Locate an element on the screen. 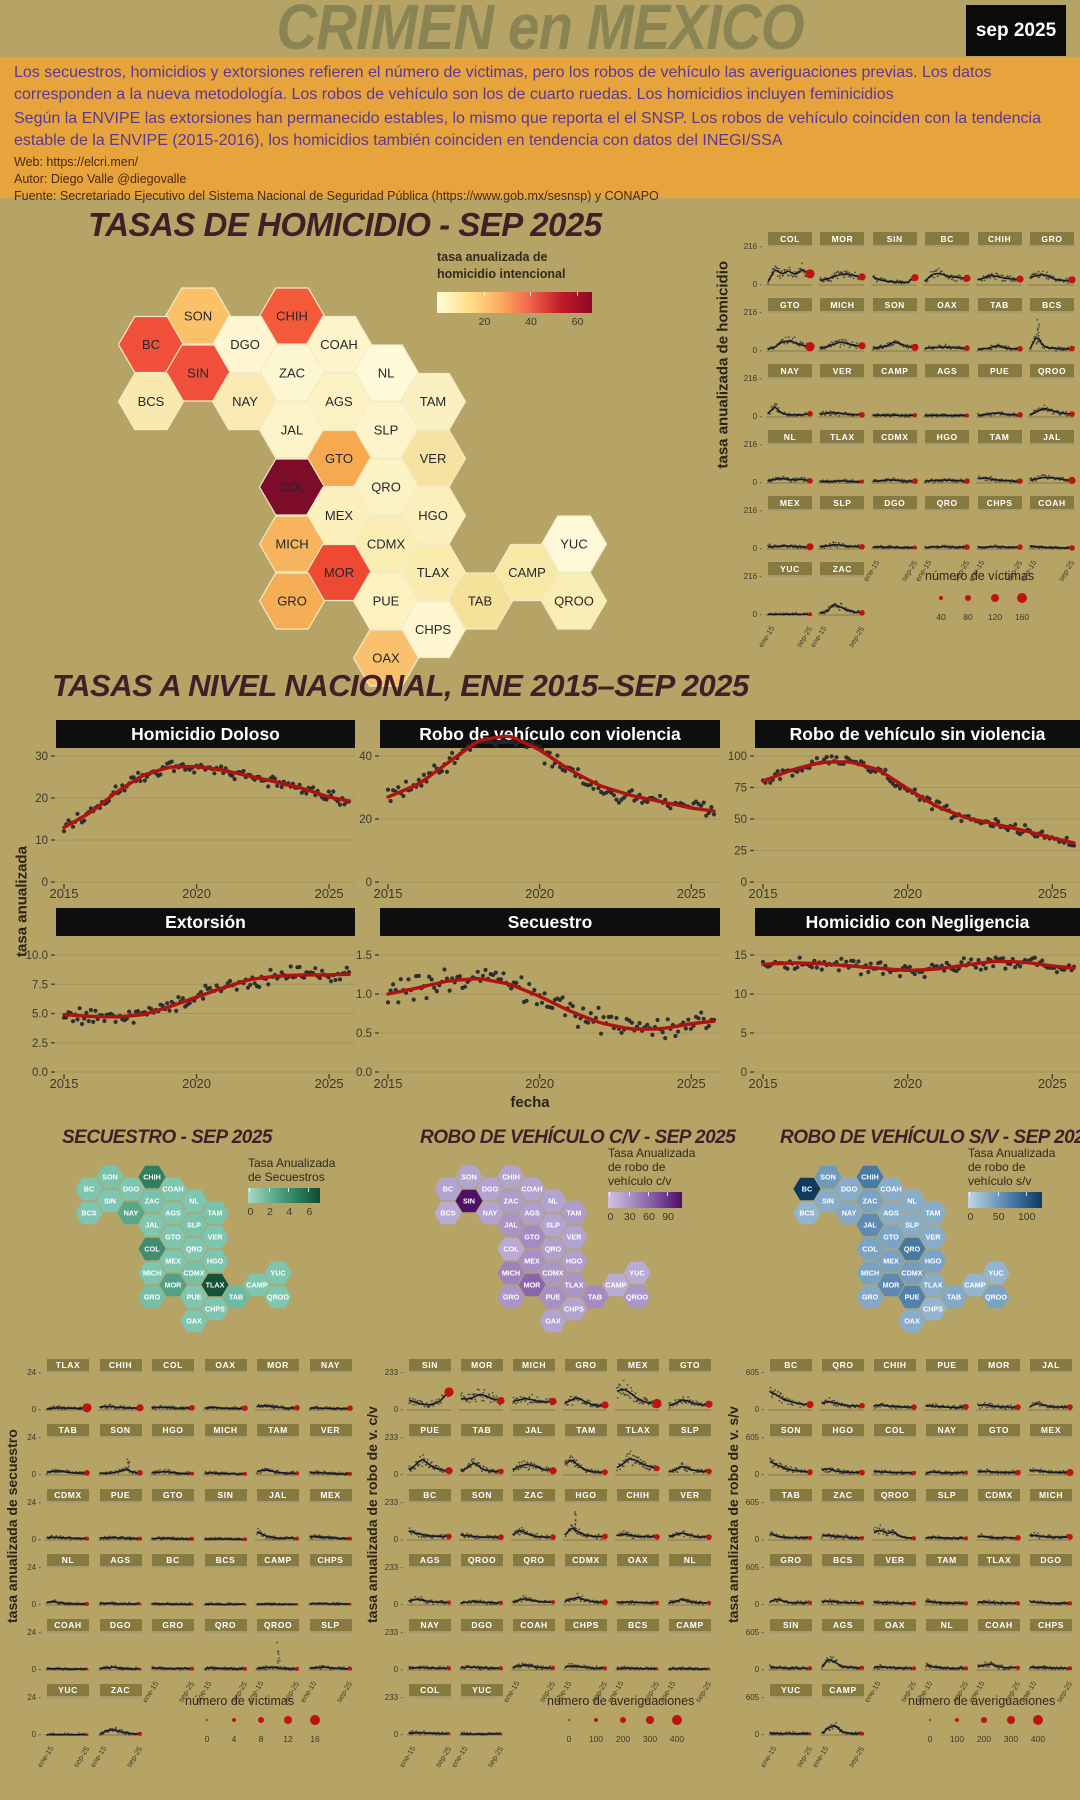  x-tick-label: 2015 is located at coordinates (64, 1083).